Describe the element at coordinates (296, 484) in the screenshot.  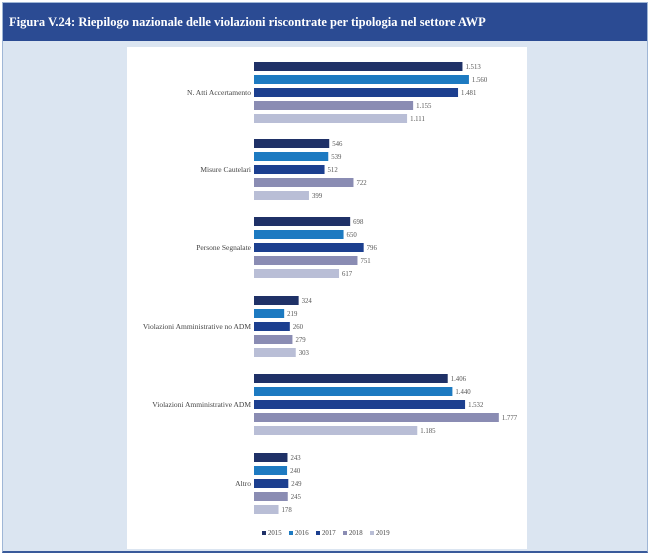
I see `data-label-altro-2017: 249` at that location.